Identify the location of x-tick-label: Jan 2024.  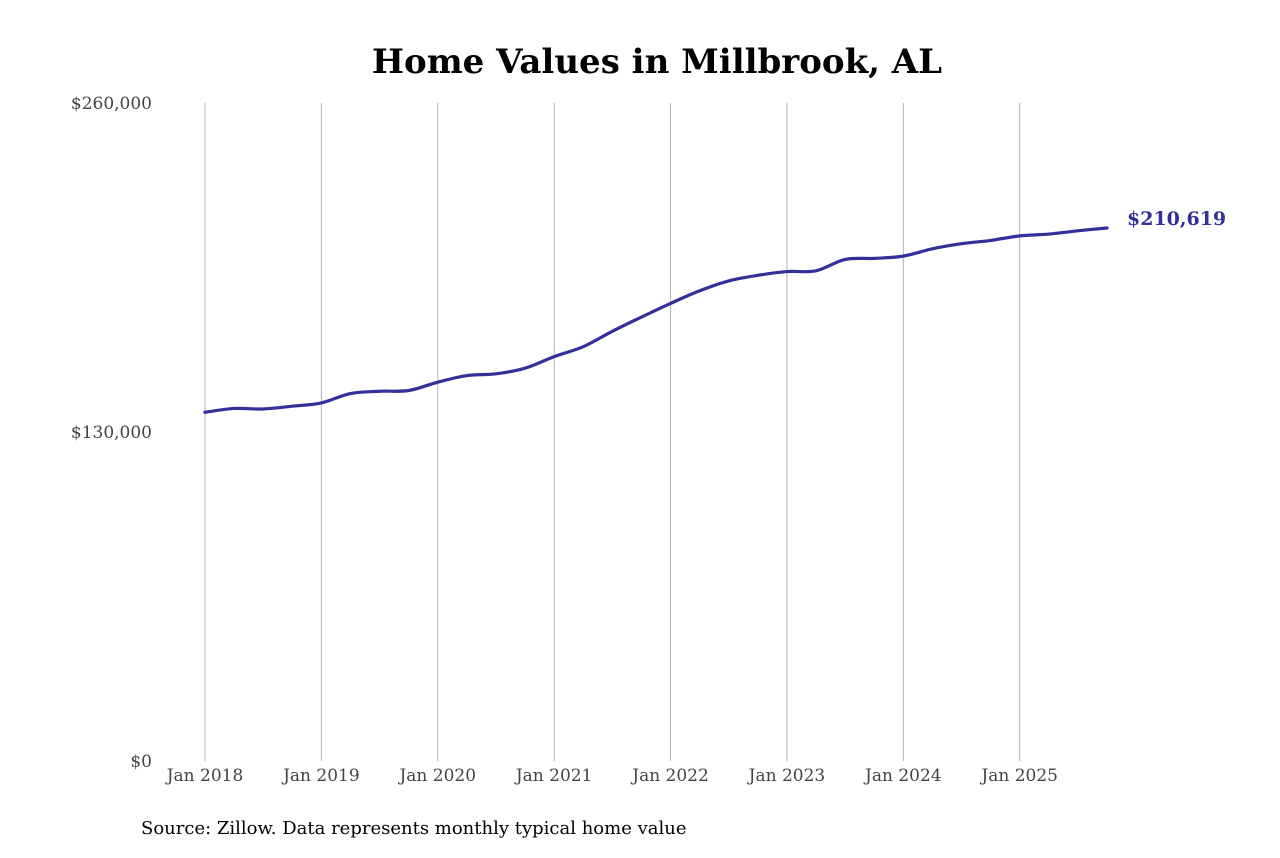
(902, 776).